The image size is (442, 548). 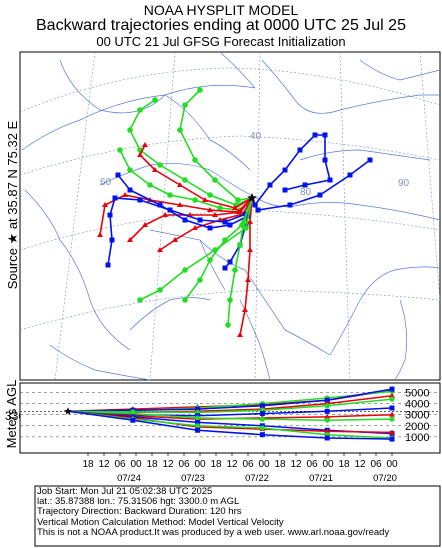 I want to click on y-tick-label: 5000, so click(x=417, y=393).